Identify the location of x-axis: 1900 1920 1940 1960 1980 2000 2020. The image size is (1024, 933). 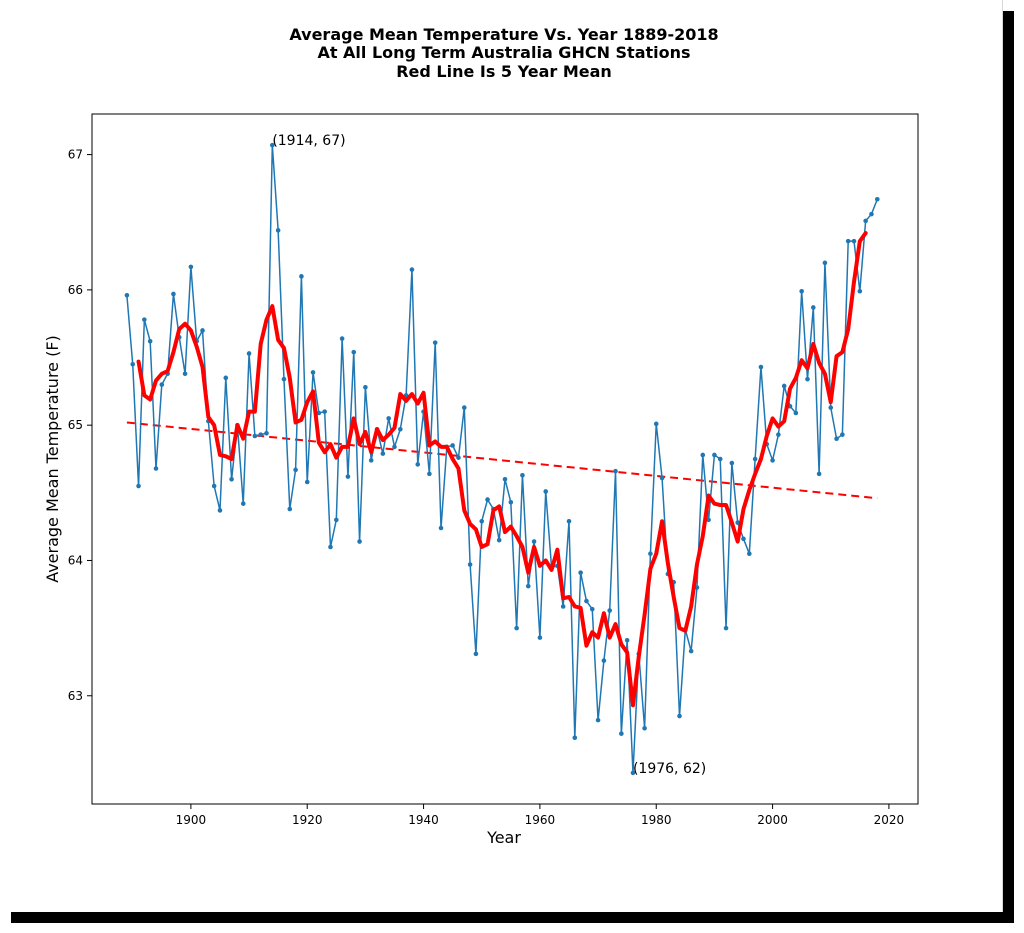
(540, 815).